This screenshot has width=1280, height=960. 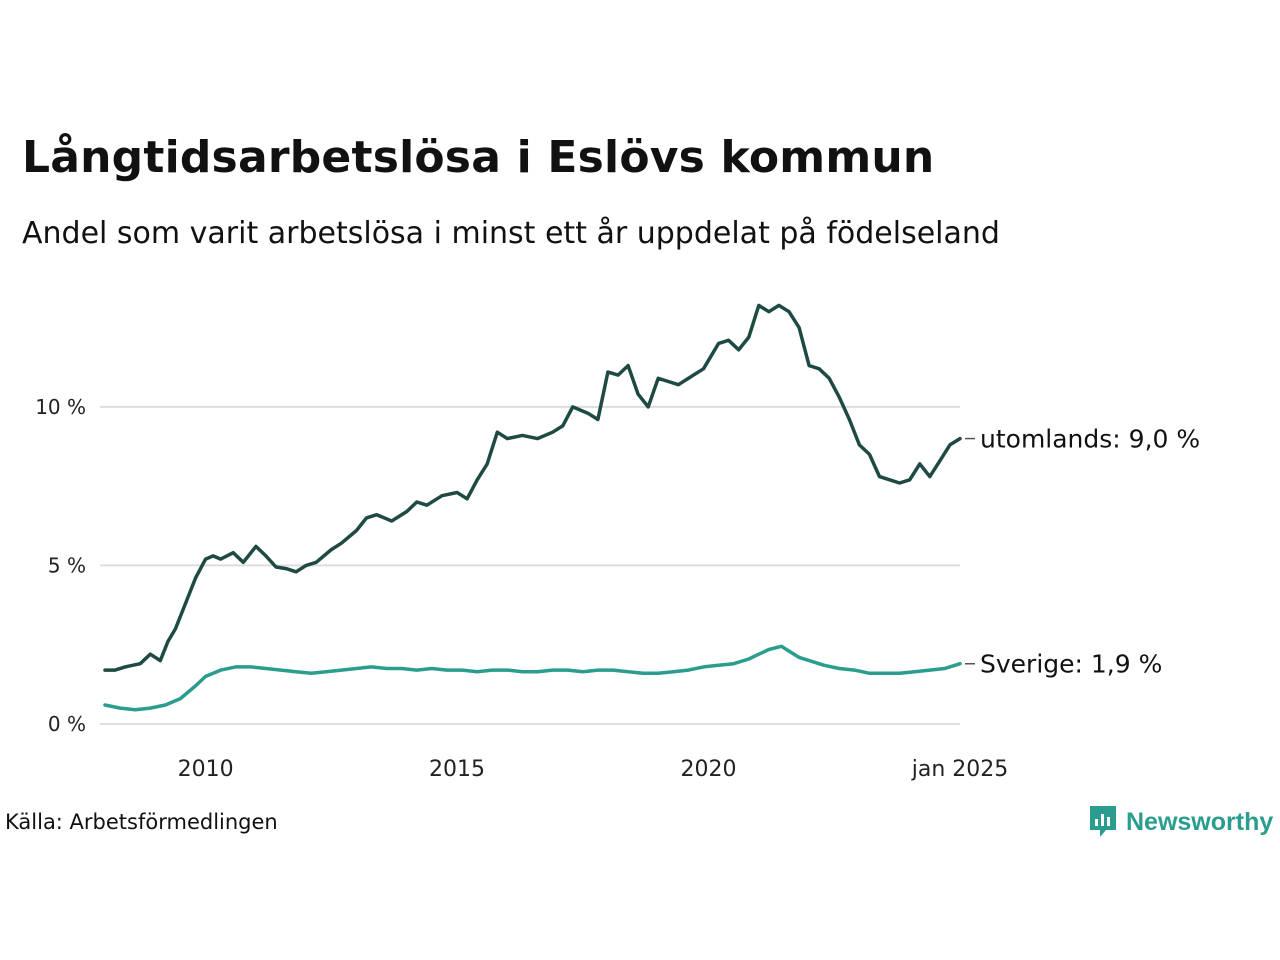 I want to click on brand-name: Newsworthy, so click(x=1200, y=821).